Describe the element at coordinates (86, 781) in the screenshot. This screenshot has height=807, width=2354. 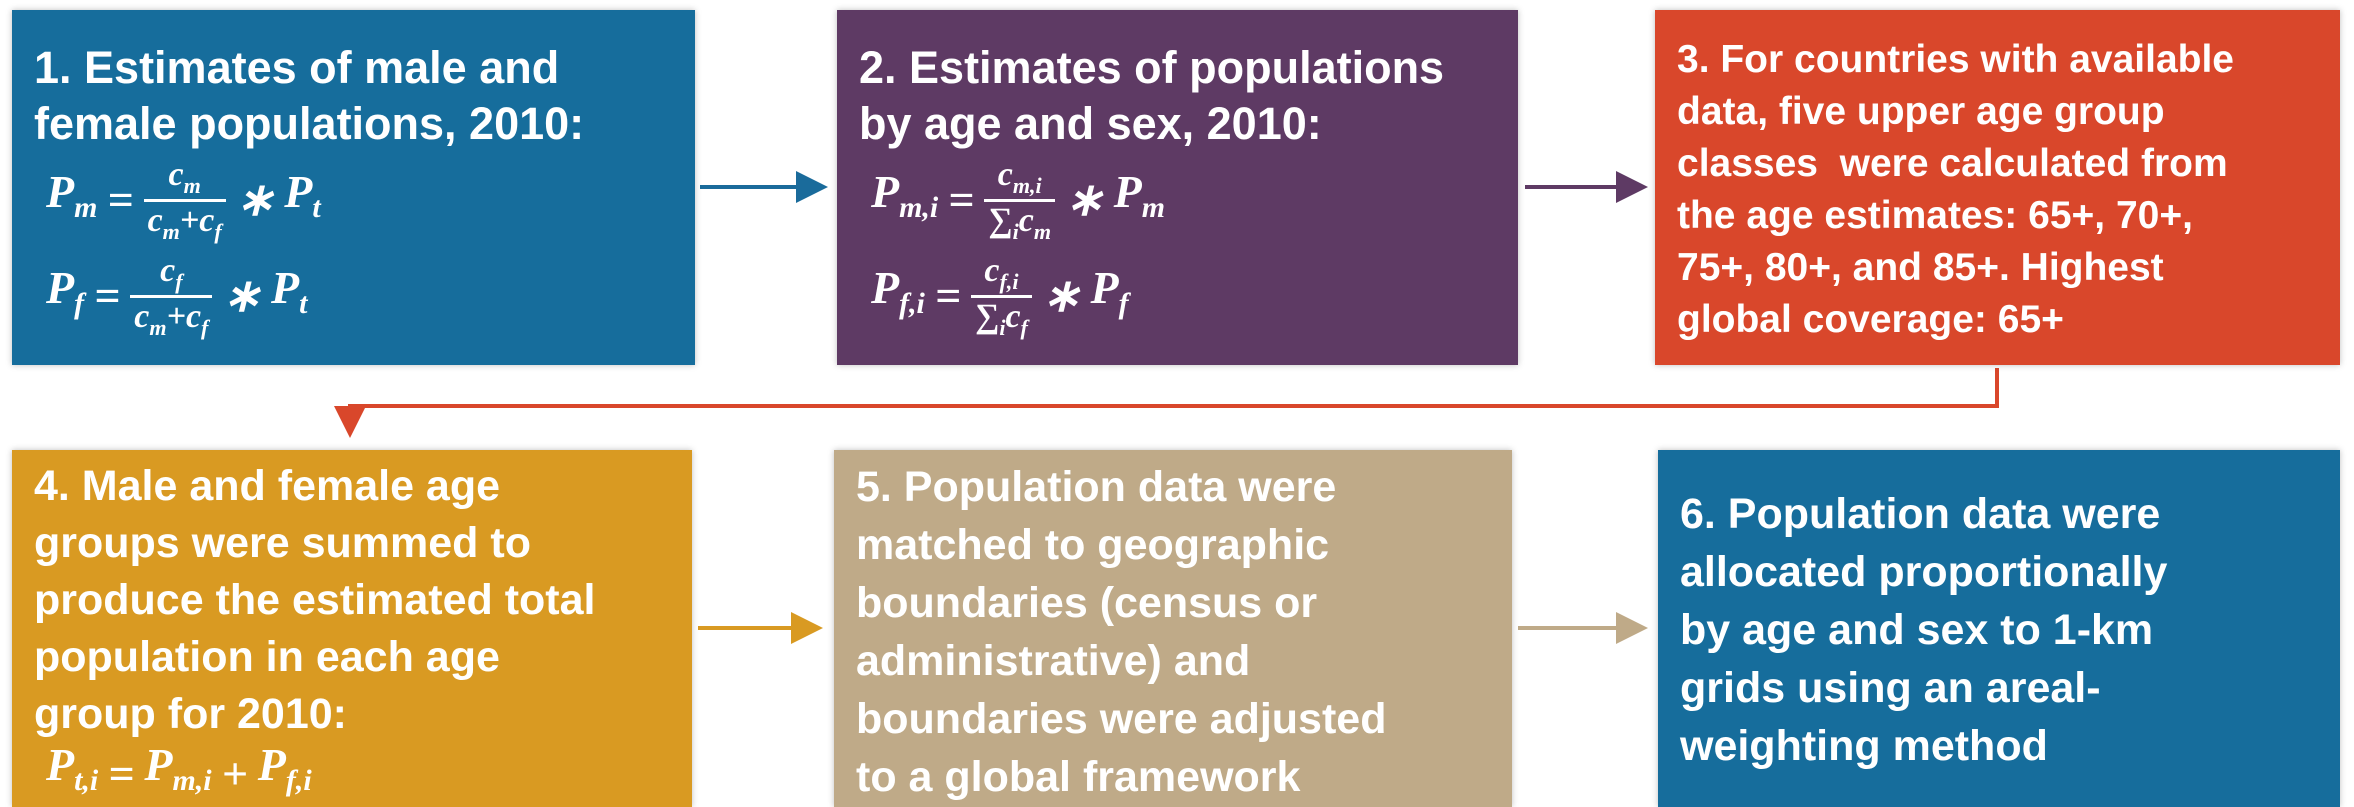
I see `term-sub: t,i` at that location.